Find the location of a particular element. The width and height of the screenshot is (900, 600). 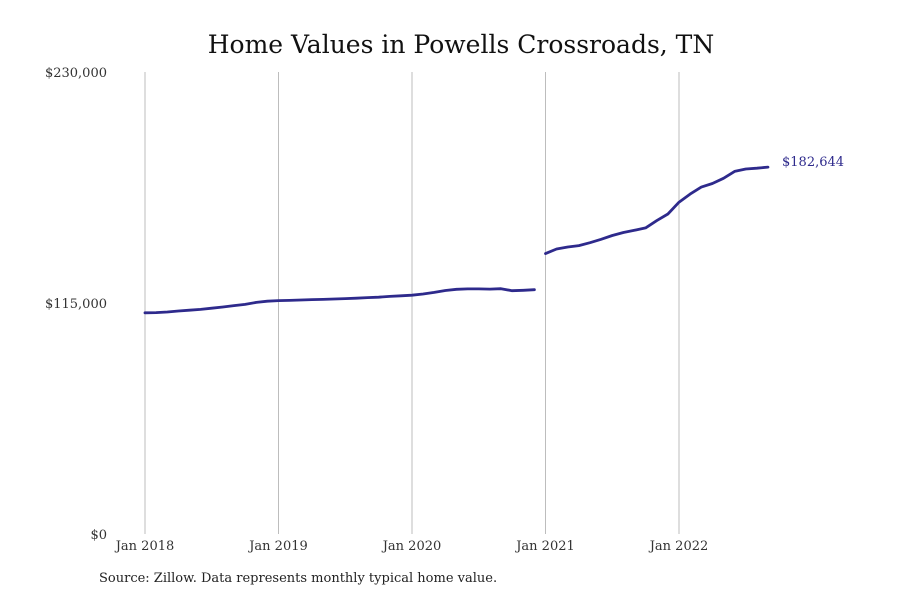

x-tick-label: Jan 2021 is located at coordinates (544, 546).